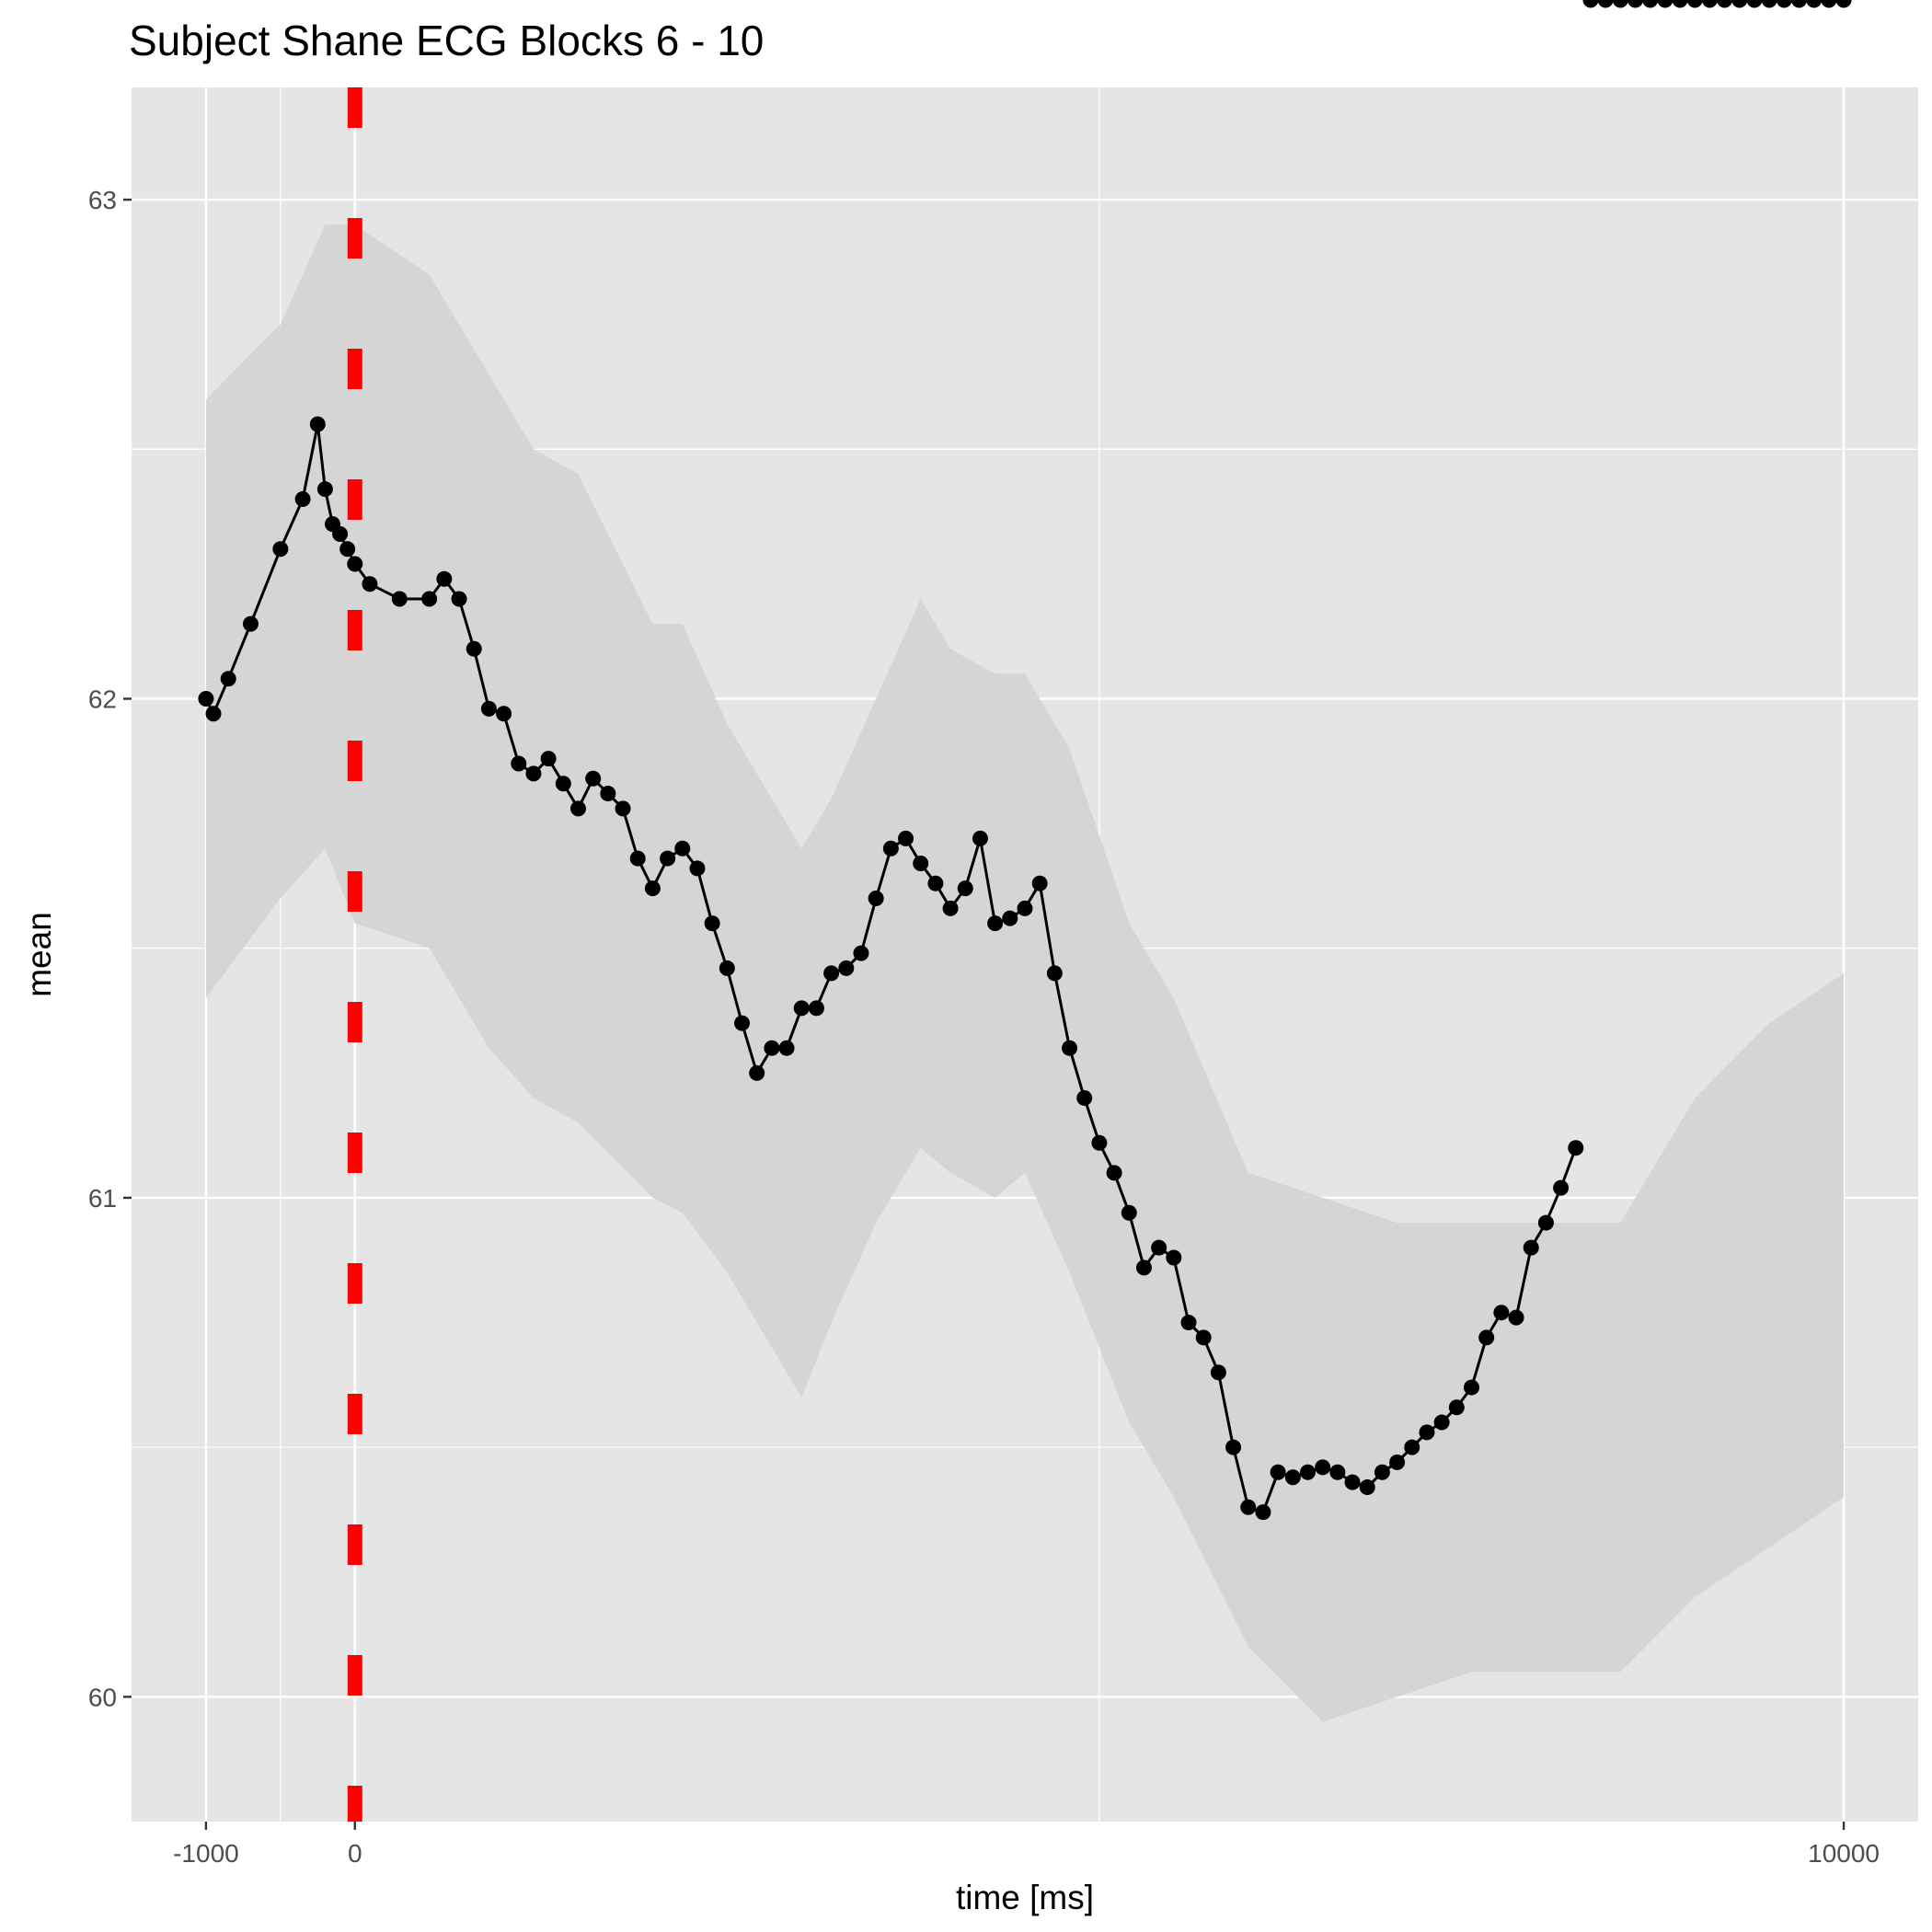 The height and width of the screenshot is (1932, 1932). Describe the element at coordinates (102, 1697) in the screenshot. I see `y-tick-label: 60` at that location.